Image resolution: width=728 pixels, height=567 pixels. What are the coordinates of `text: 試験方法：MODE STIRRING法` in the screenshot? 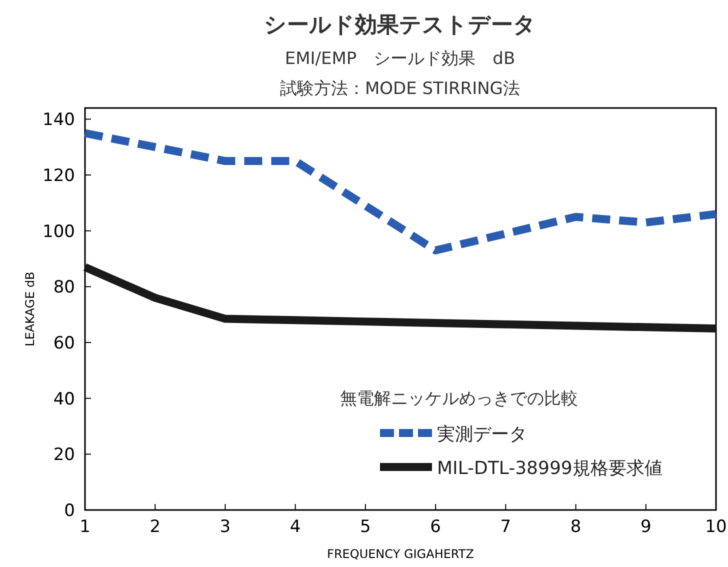 It's located at (400, 89).